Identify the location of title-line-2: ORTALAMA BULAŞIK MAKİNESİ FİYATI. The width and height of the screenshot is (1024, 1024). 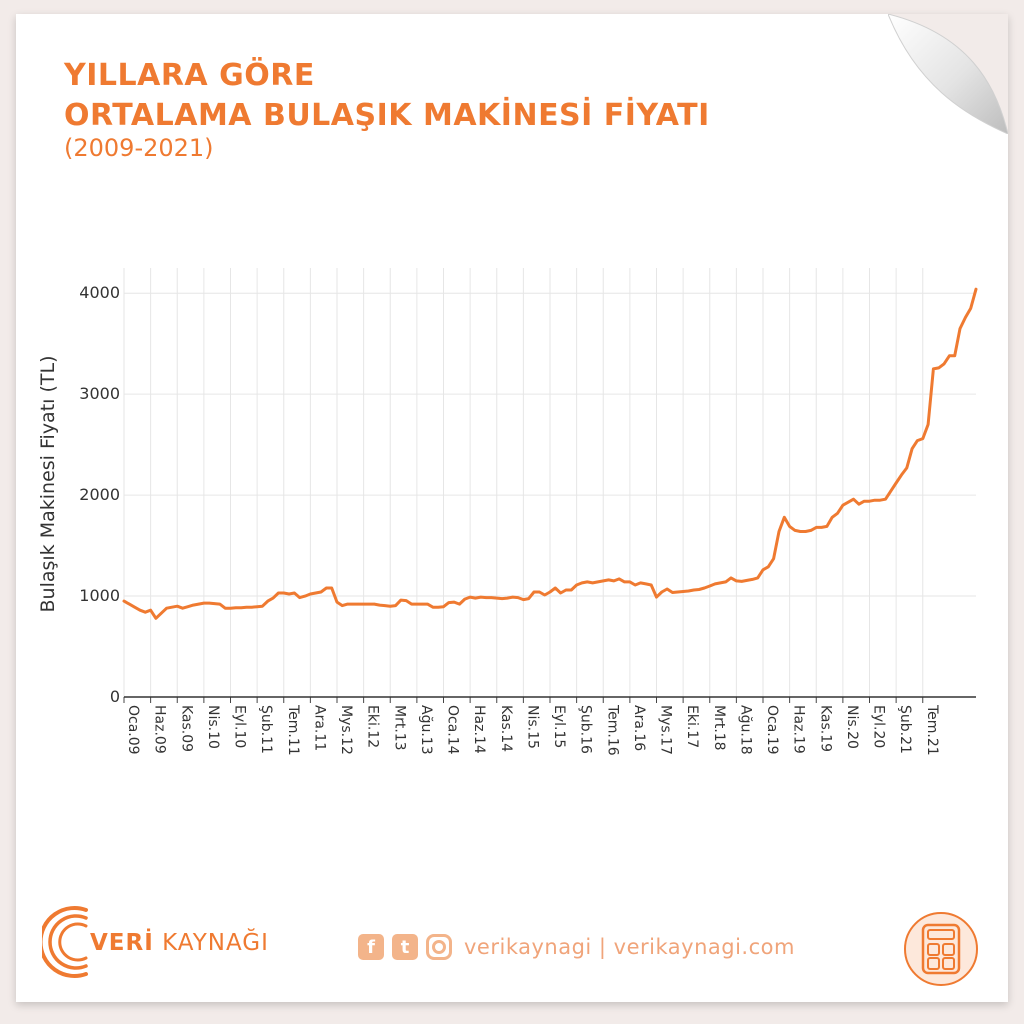
(387, 115).